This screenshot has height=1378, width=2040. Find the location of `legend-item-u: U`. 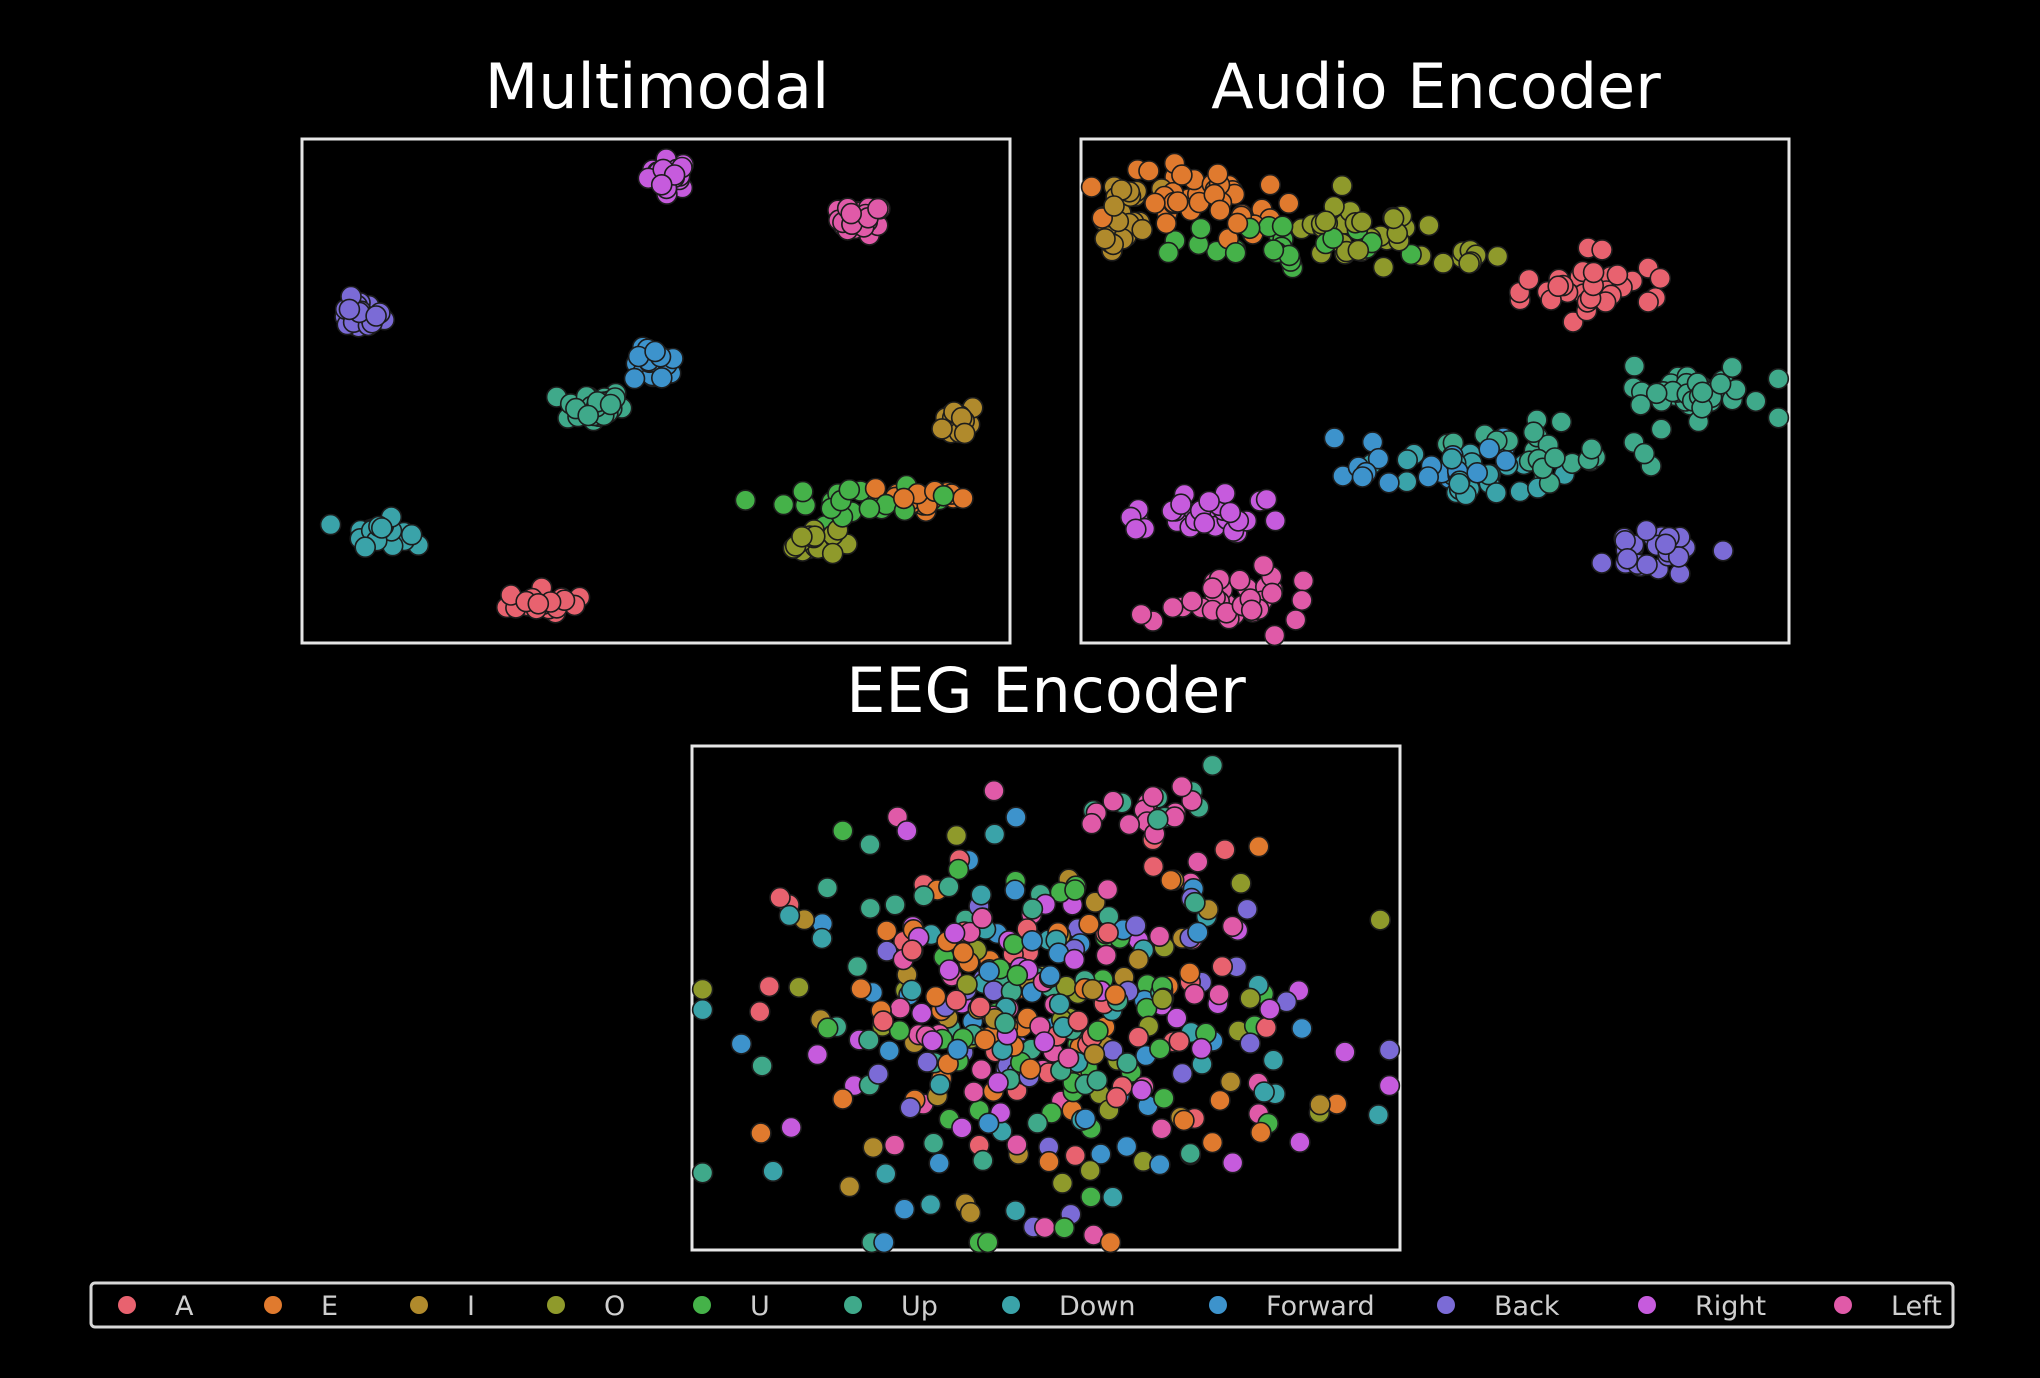

legend-item-u: U is located at coordinates (731, 1306).